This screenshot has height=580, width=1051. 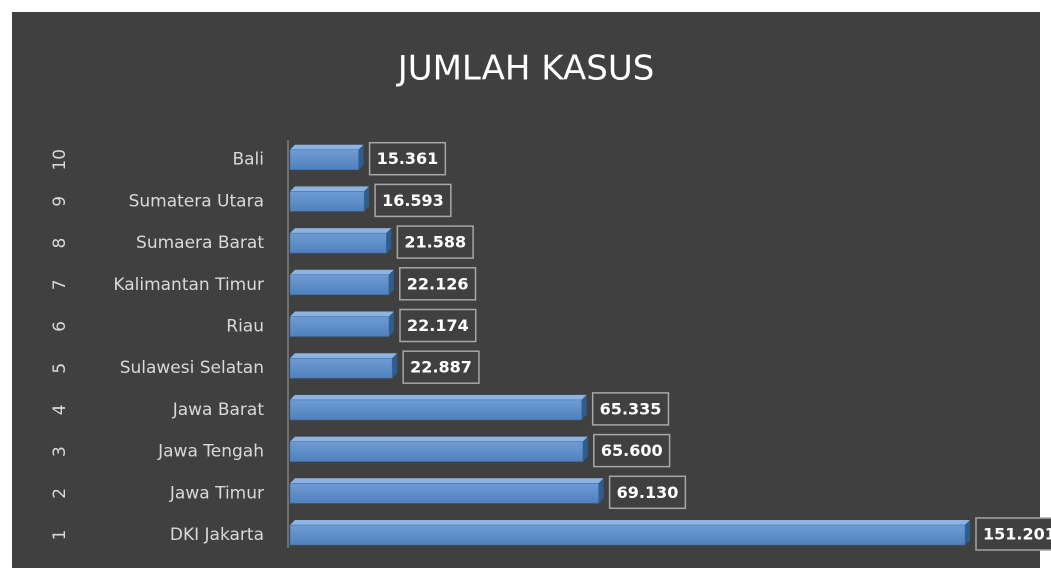 What do you see at coordinates (192, 368) in the screenshot?
I see `category-label: Sulawesi Selatan` at bounding box center [192, 368].